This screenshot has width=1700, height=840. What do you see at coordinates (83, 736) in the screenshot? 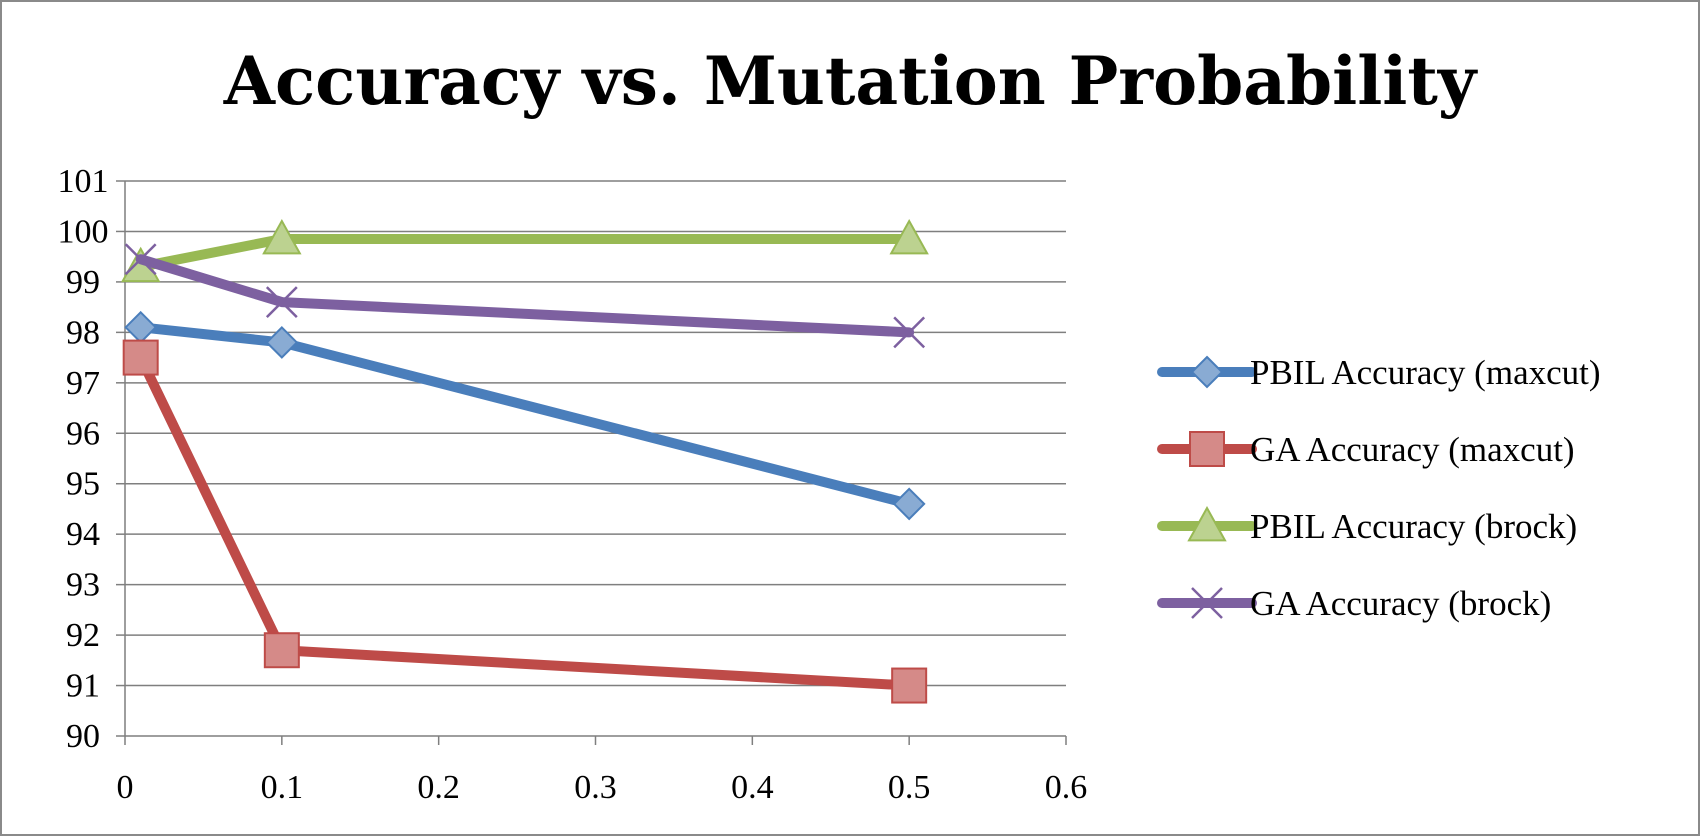
I see `y-tick-label: 90` at bounding box center [83, 736].